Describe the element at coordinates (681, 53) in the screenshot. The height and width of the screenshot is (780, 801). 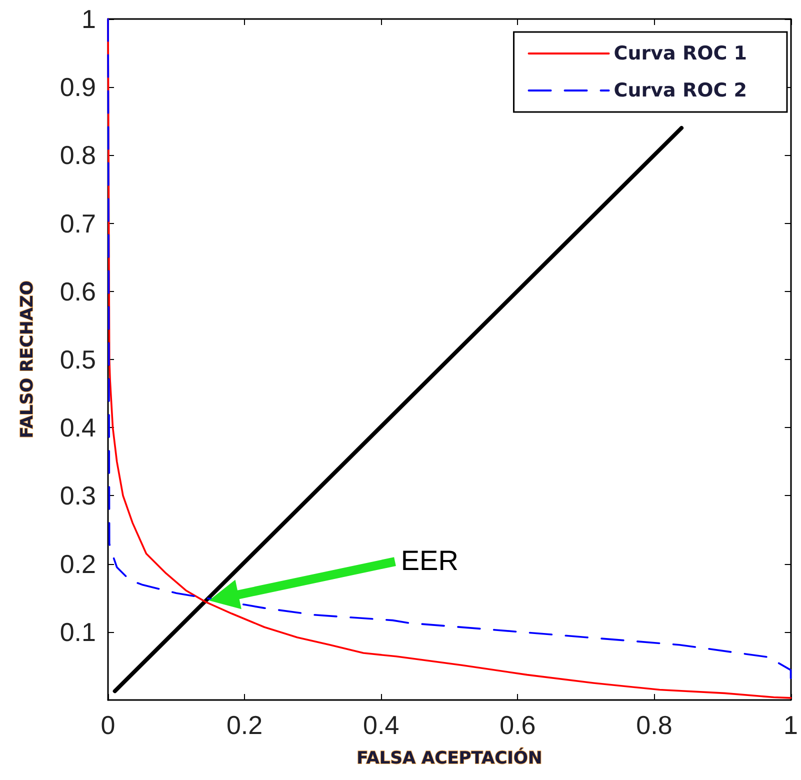
I see `legend-label: Curva ROC 1` at that location.